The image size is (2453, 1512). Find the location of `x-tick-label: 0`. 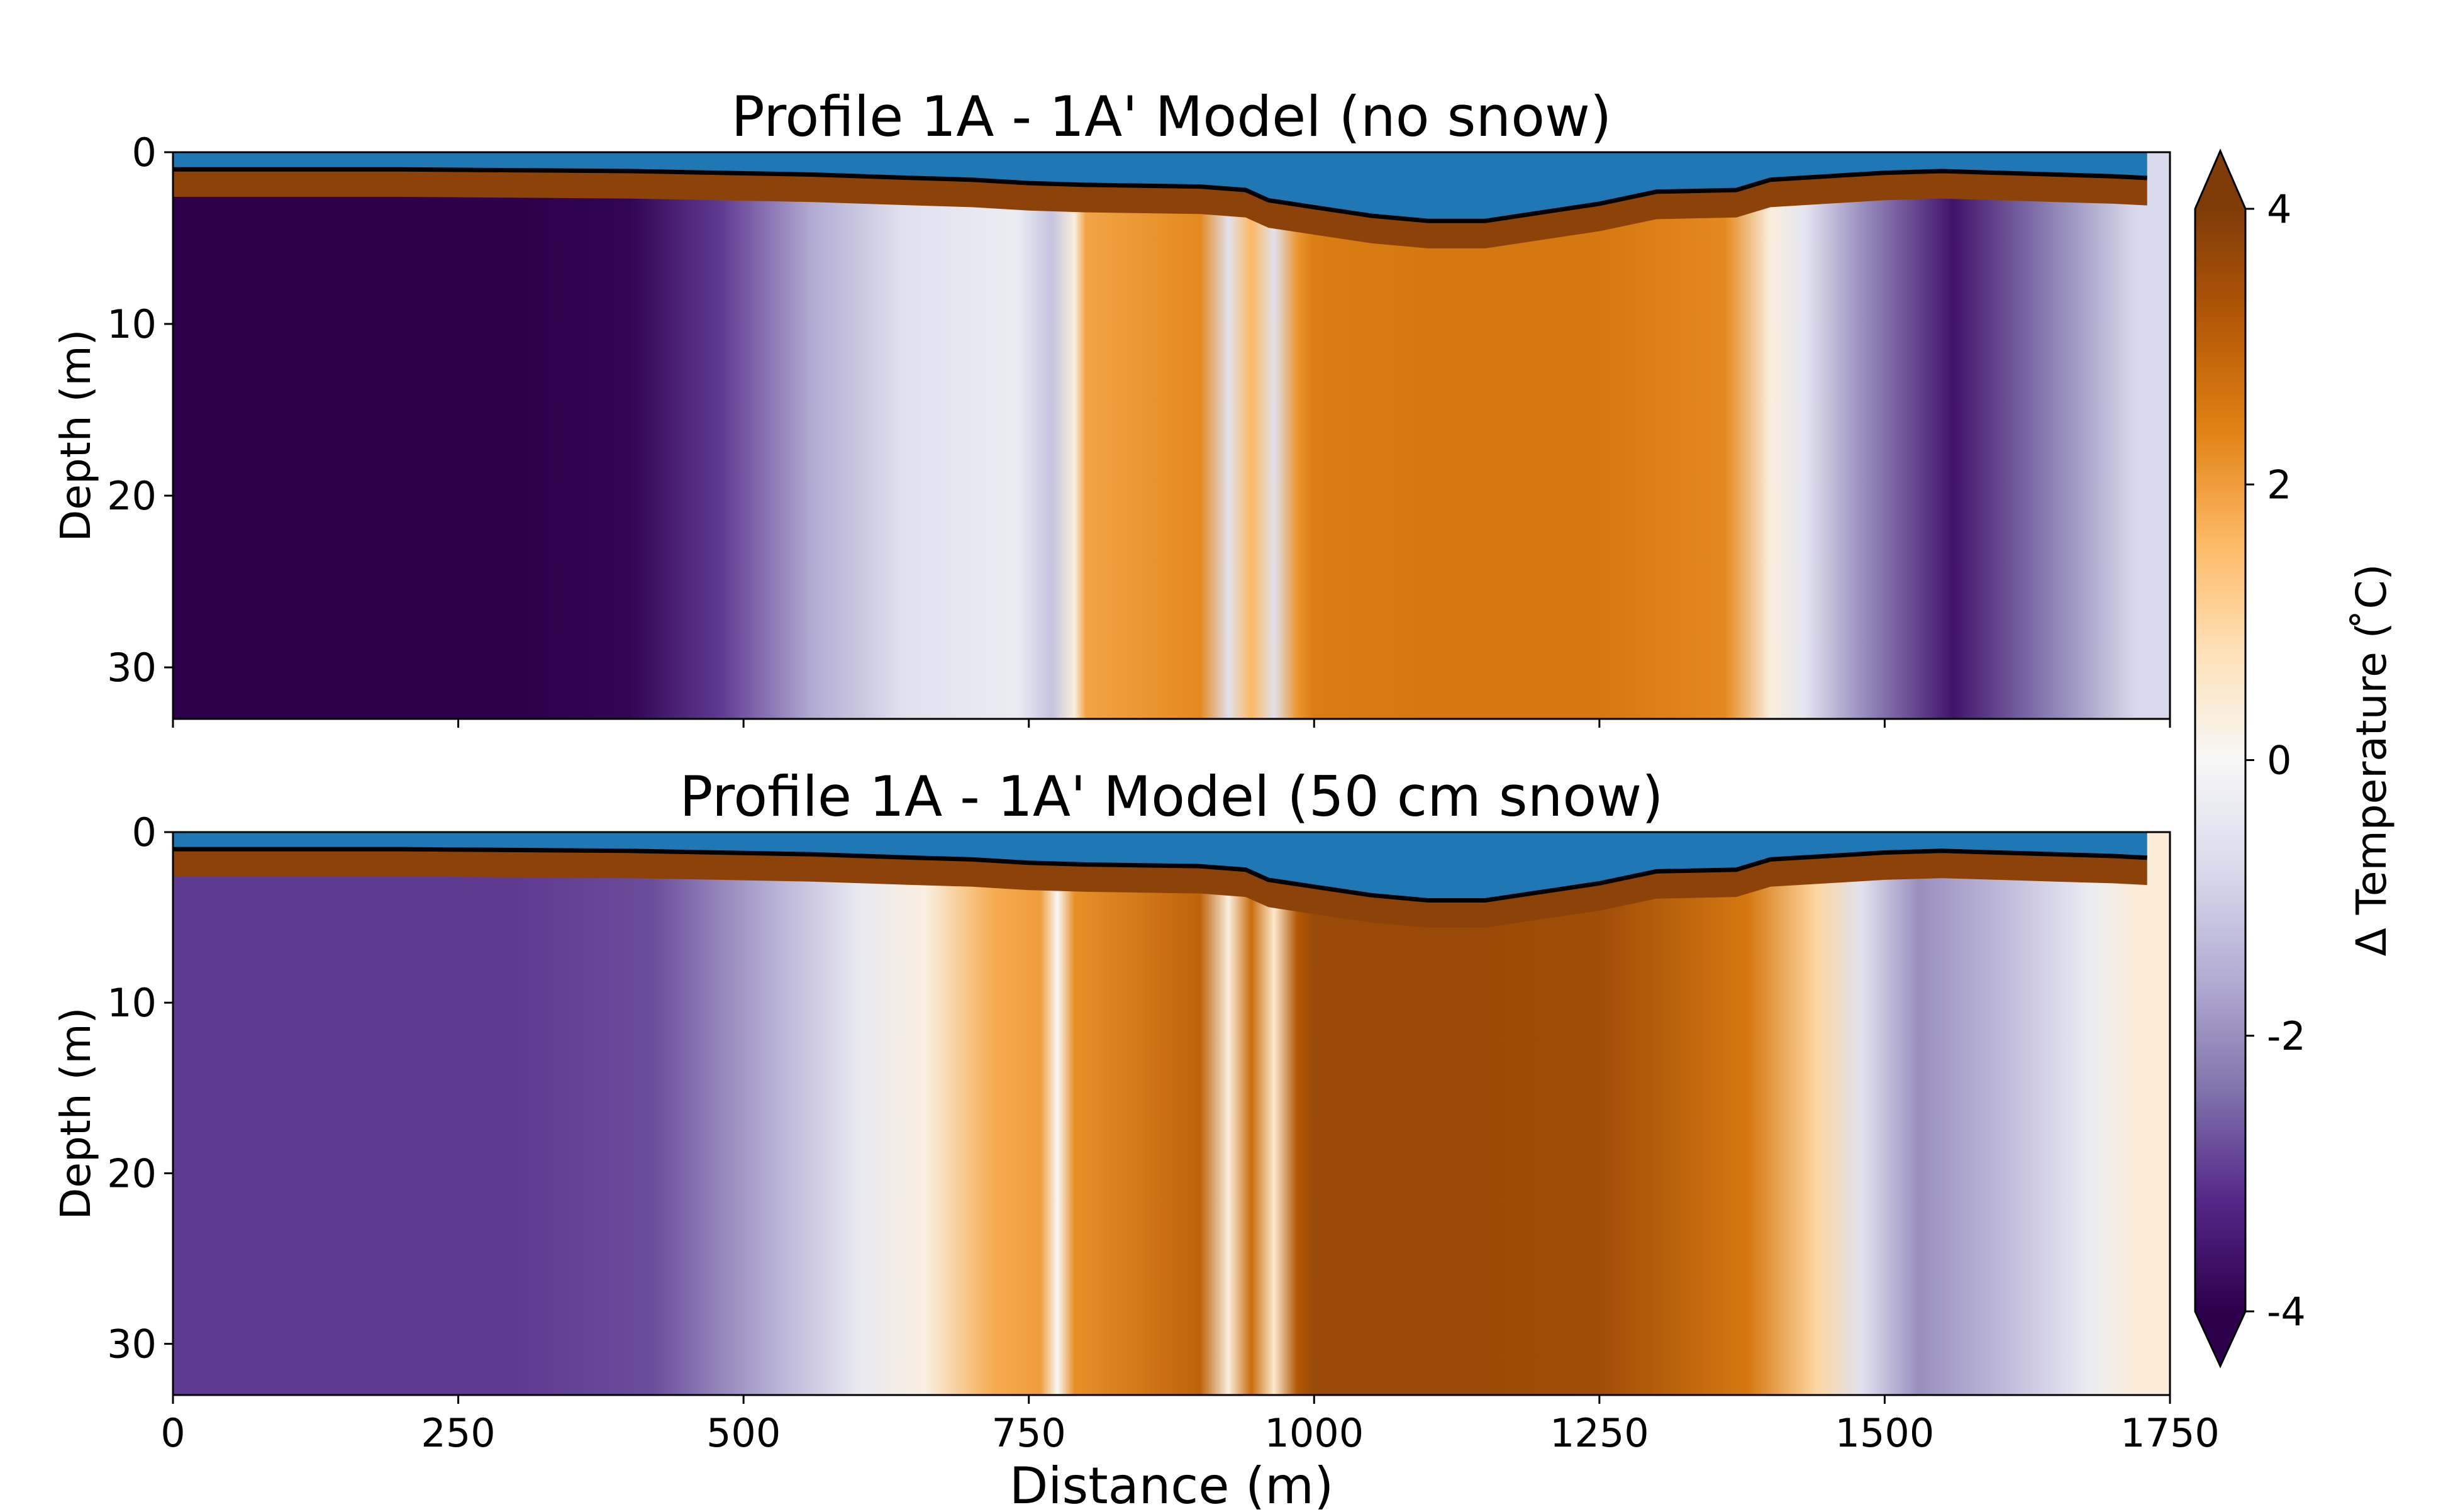

x-tick-label: 0 is located at coordinates (172, 1433).